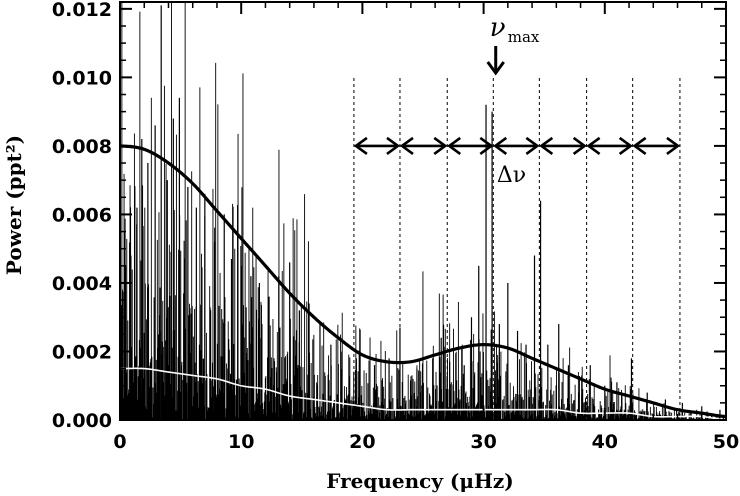 This screenshot has height=496, width=740. Describe the element at coordinates (82, 284) in the screenshot. I see `y-tick-label: 0.004` at that location.